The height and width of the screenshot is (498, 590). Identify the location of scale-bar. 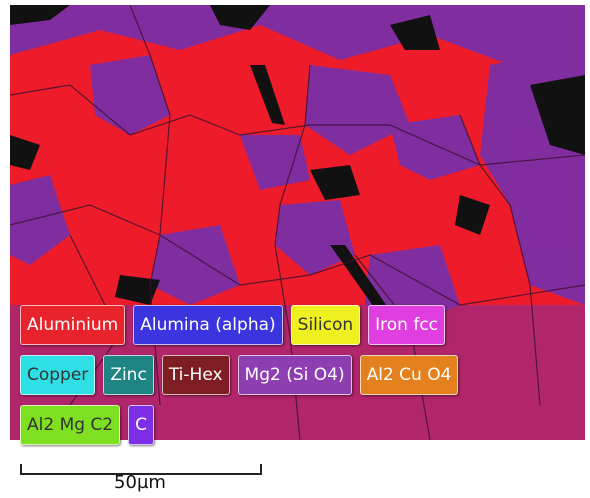
(141, 469).